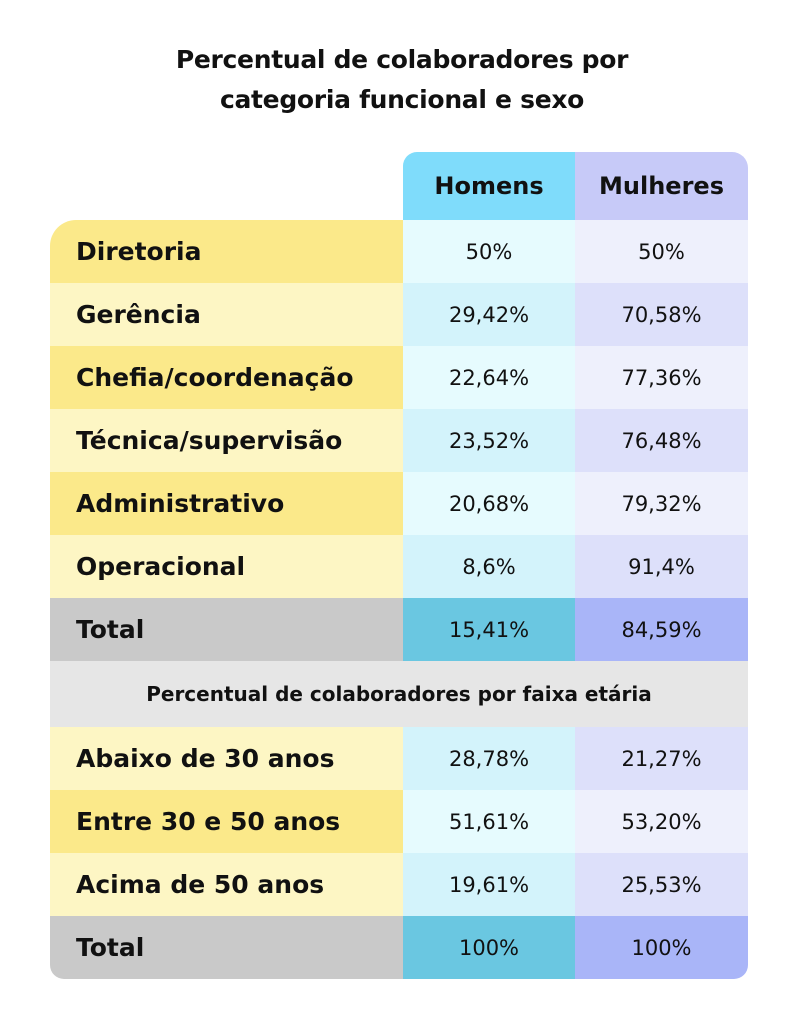  What do you see at coordinates (489, 503) in the screenshot?
I see `value-homens: 20,68%` at bounding box center [489, 503].